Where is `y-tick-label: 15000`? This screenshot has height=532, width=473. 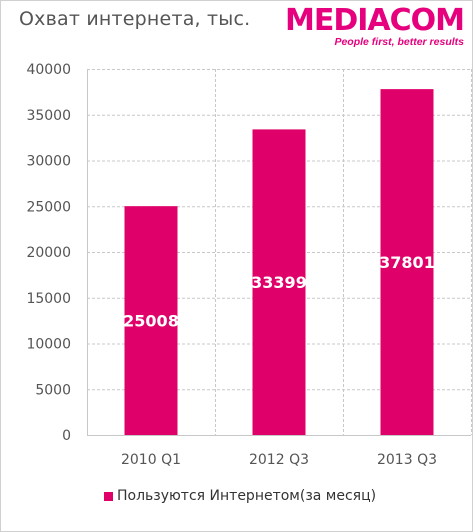 y-tick-label: 15000 is located at coordinates (48, 299).